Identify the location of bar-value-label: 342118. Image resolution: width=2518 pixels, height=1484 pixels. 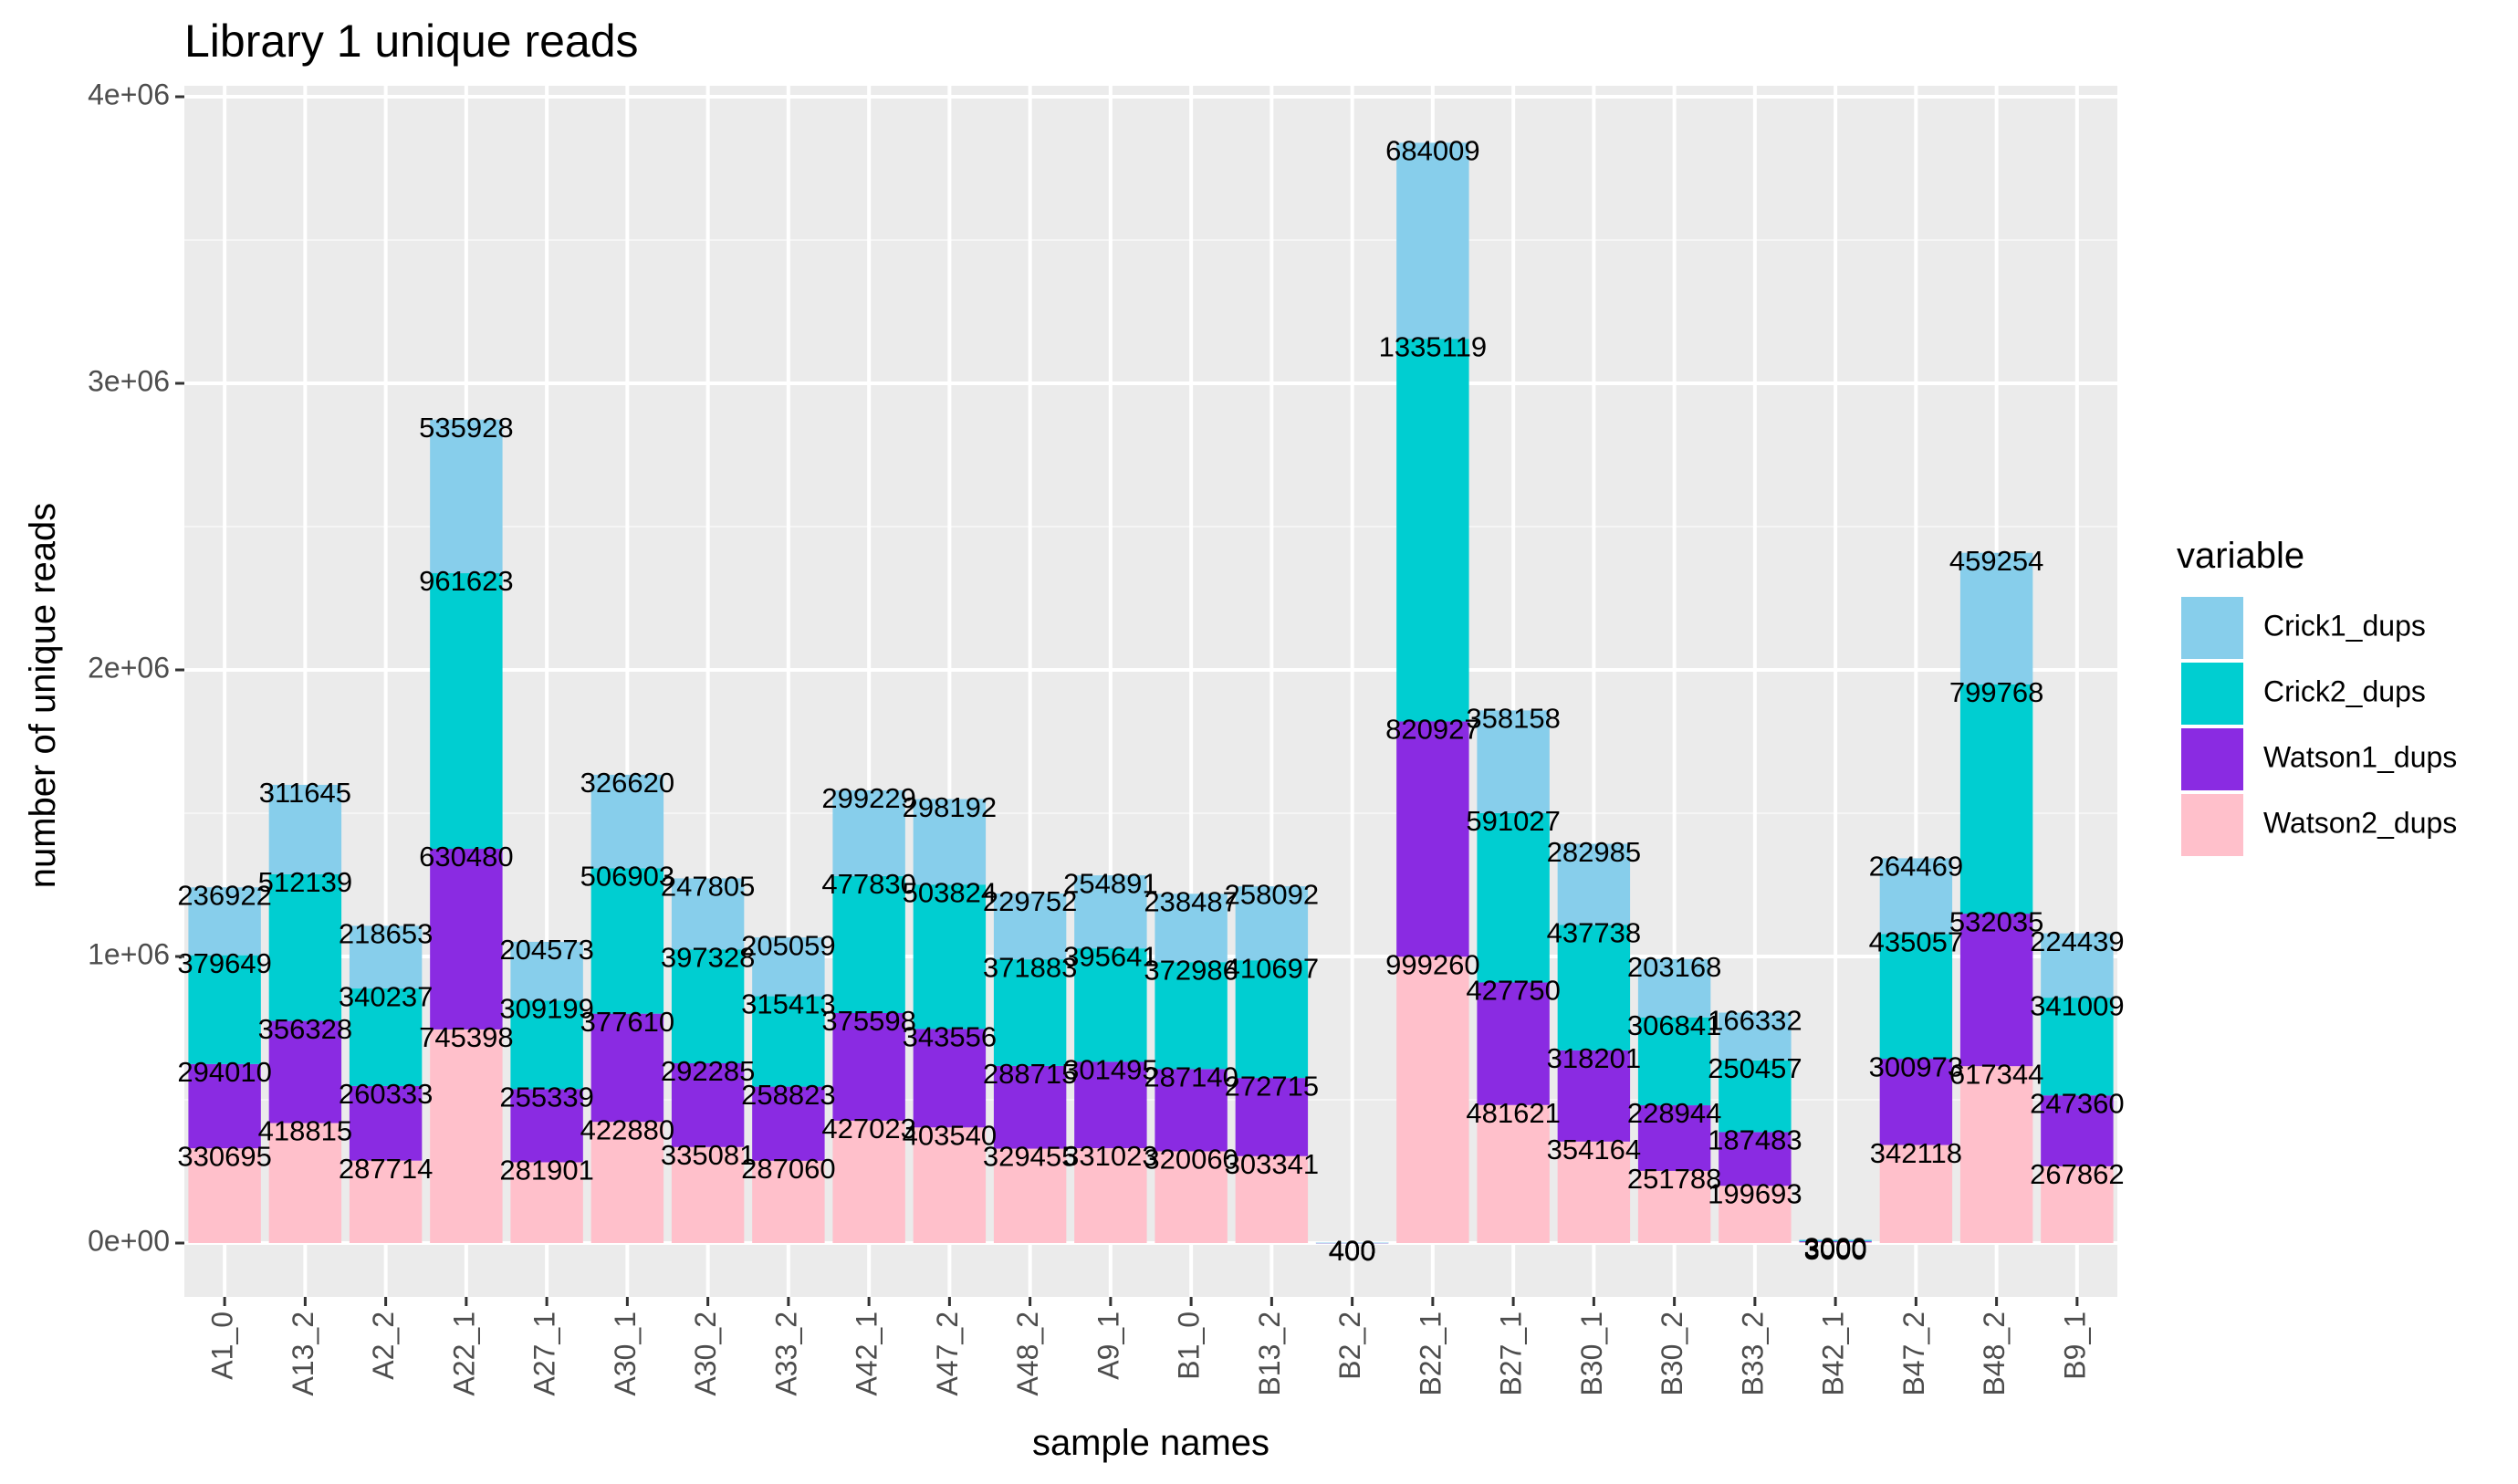
(1916, 1153).